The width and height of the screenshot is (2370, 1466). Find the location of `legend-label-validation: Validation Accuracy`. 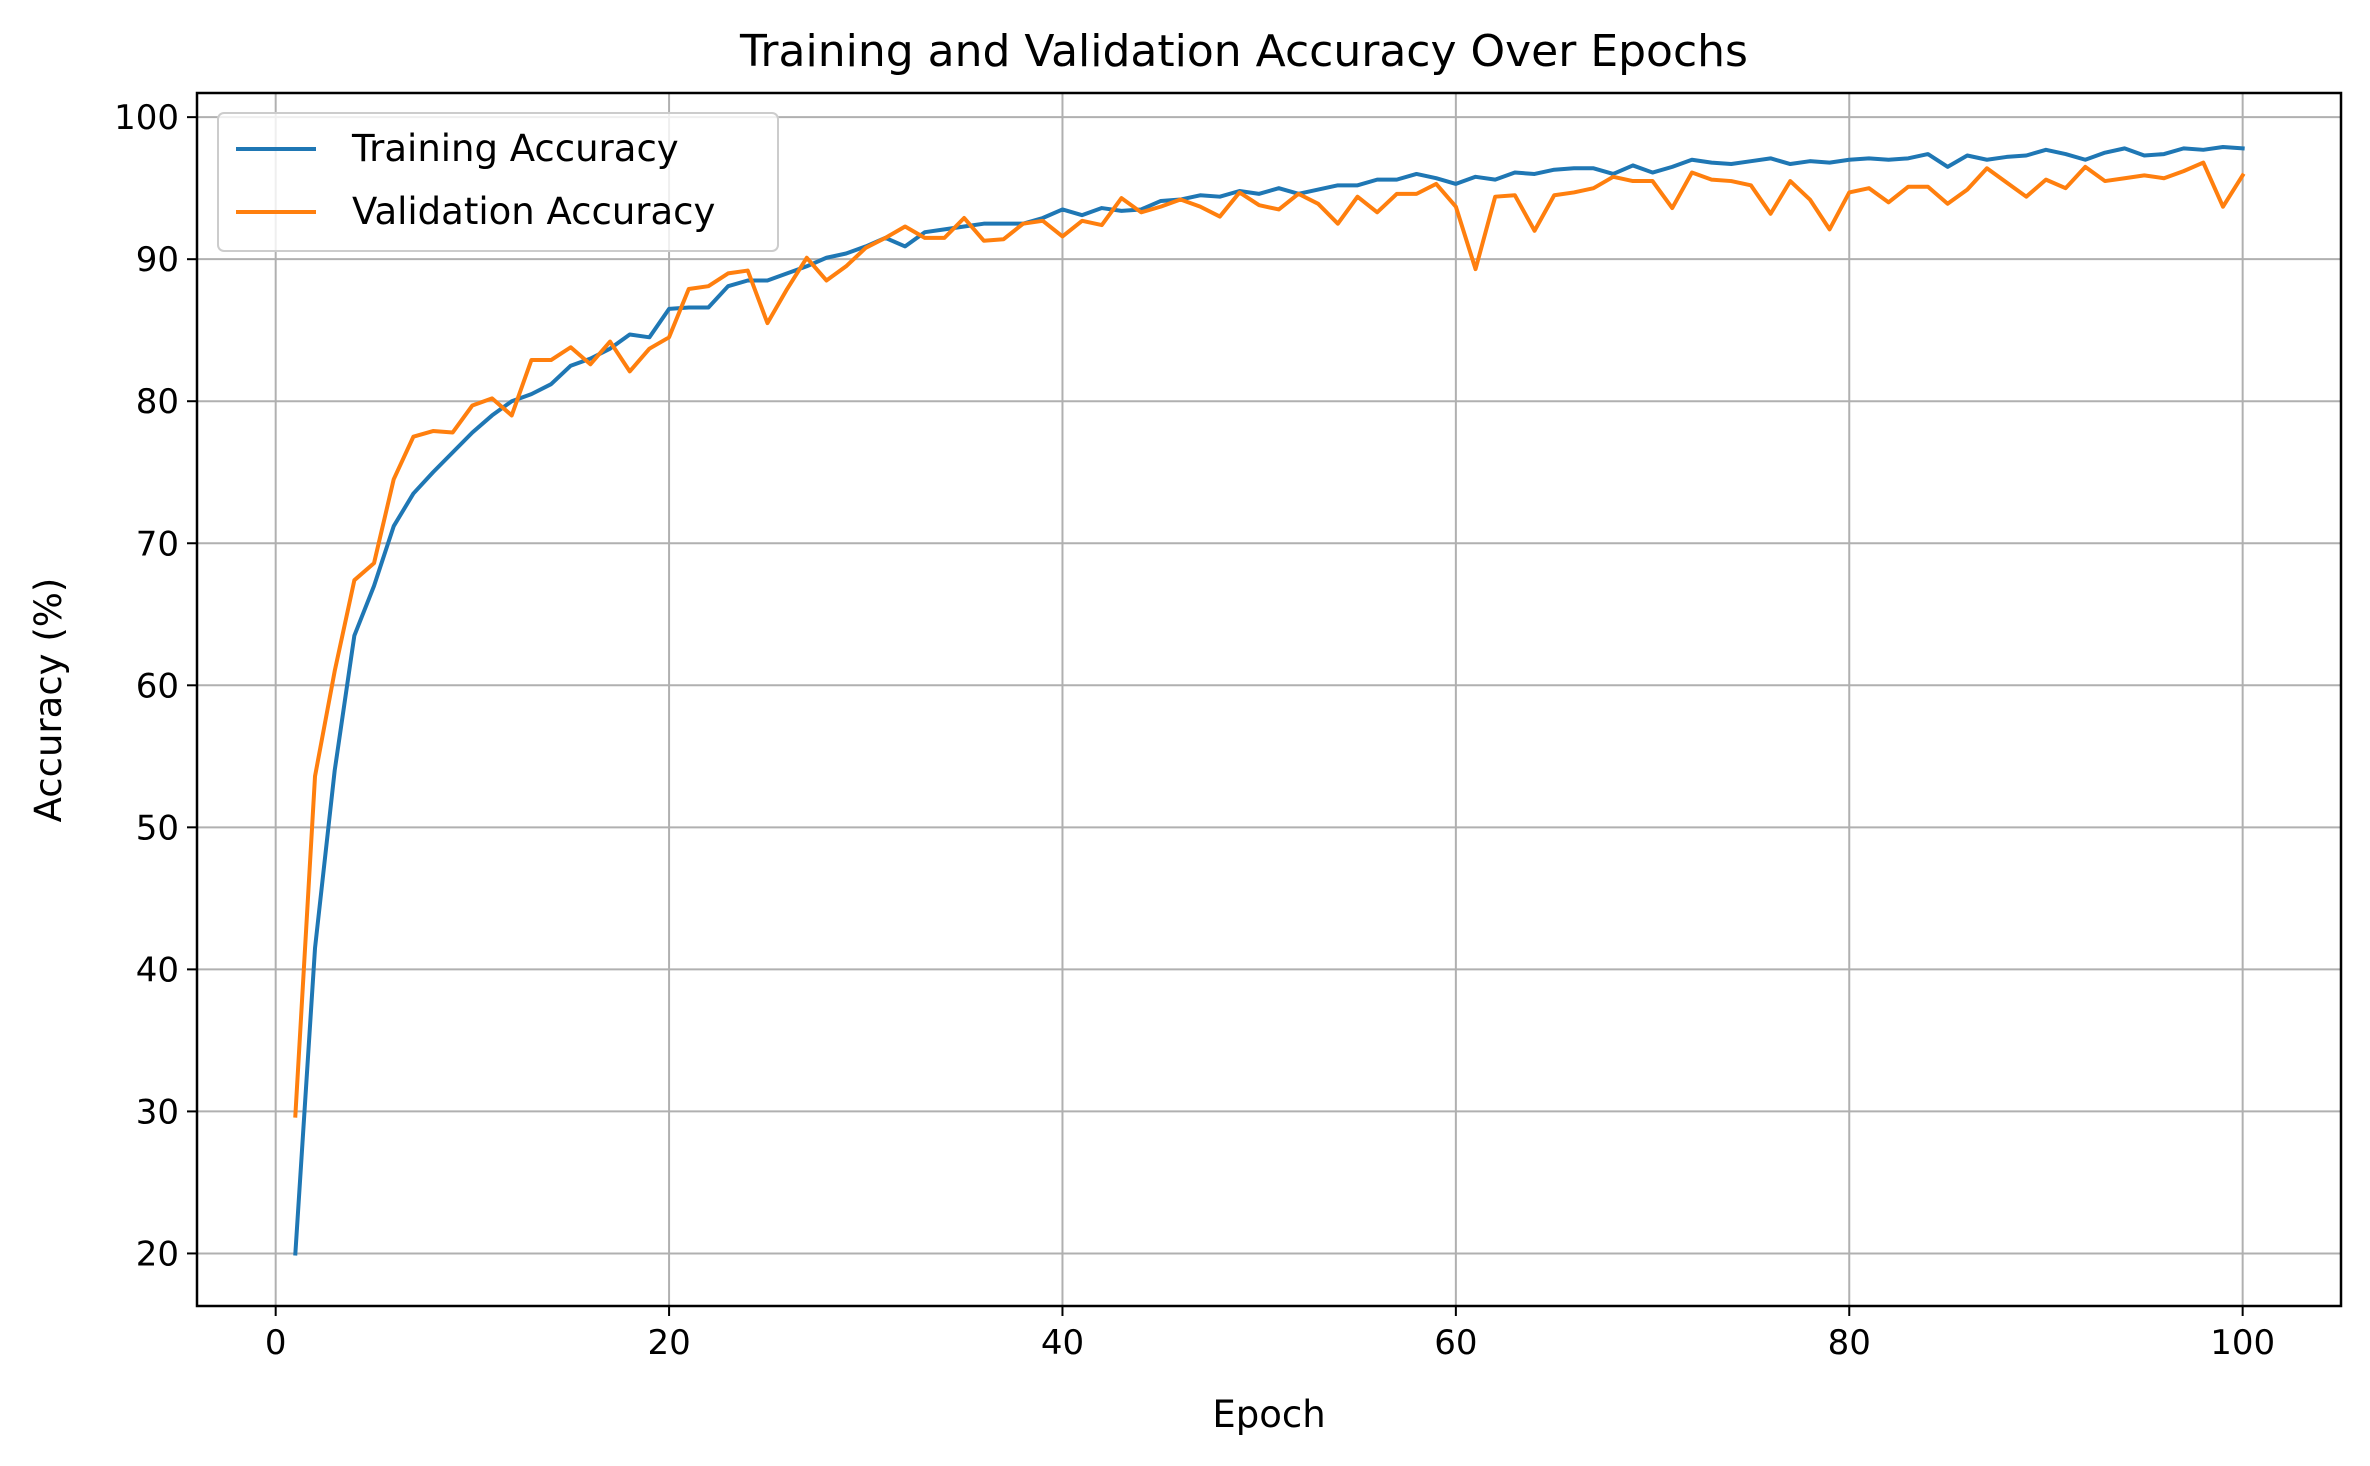

legend-label-validation: Validation Accuracy is located at coordinates (533, 211).